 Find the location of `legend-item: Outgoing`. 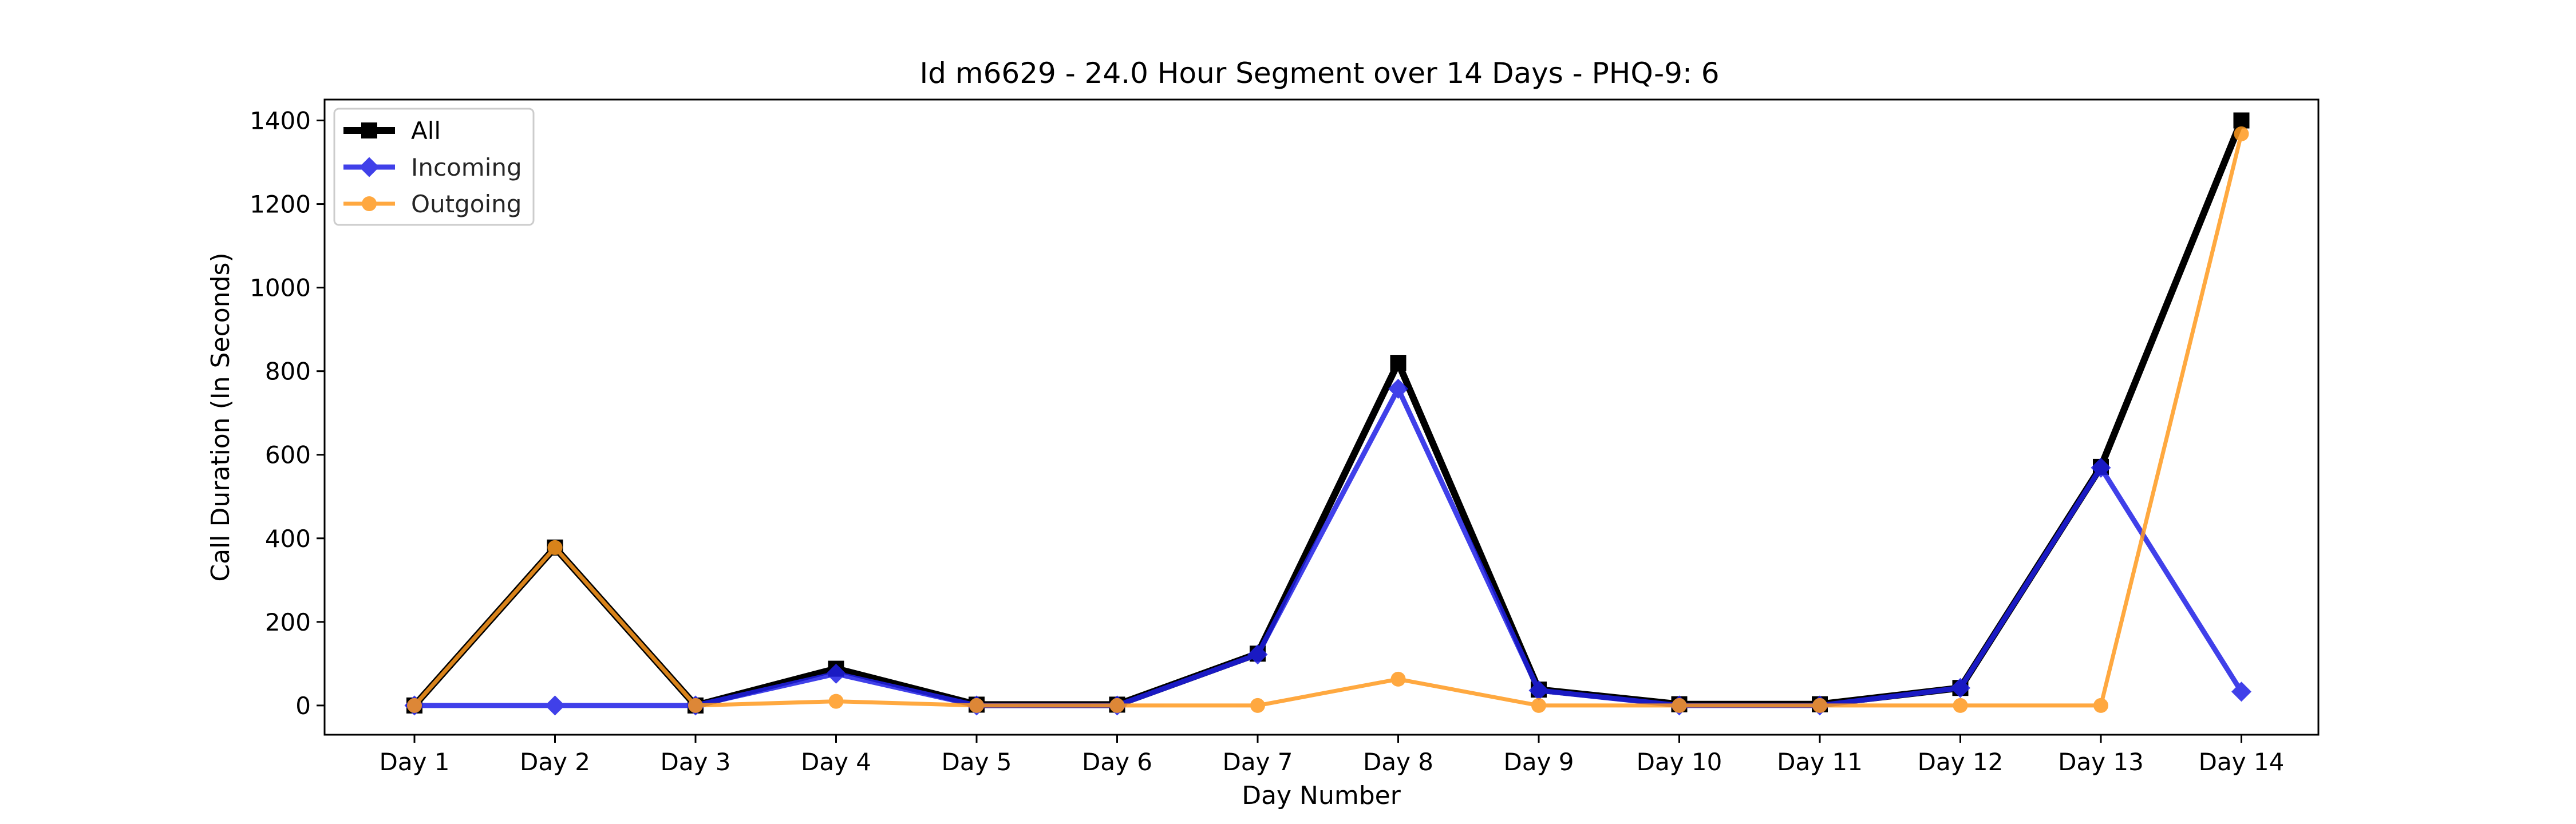

legend-item: Outgoing is located at coordinates (432, 204).